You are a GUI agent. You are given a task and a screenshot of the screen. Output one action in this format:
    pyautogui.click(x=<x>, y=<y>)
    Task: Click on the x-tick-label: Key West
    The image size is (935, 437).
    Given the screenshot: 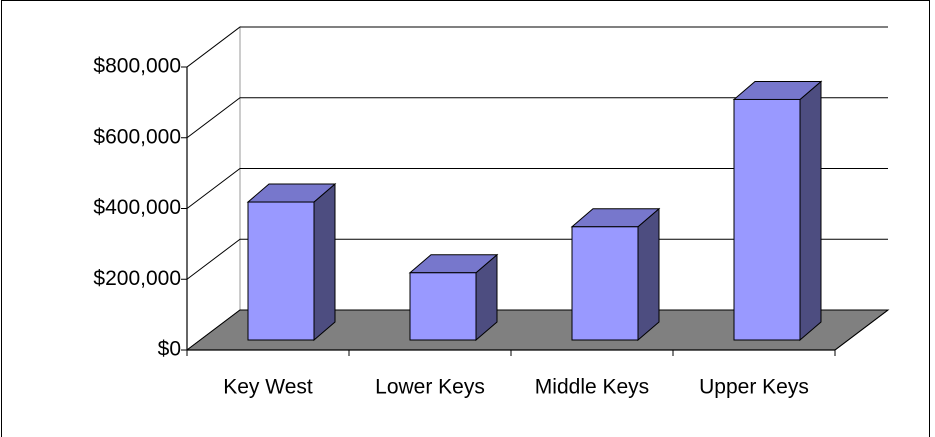 What is the action you would take?
    pyautogui.click(x=268, y=387)
    